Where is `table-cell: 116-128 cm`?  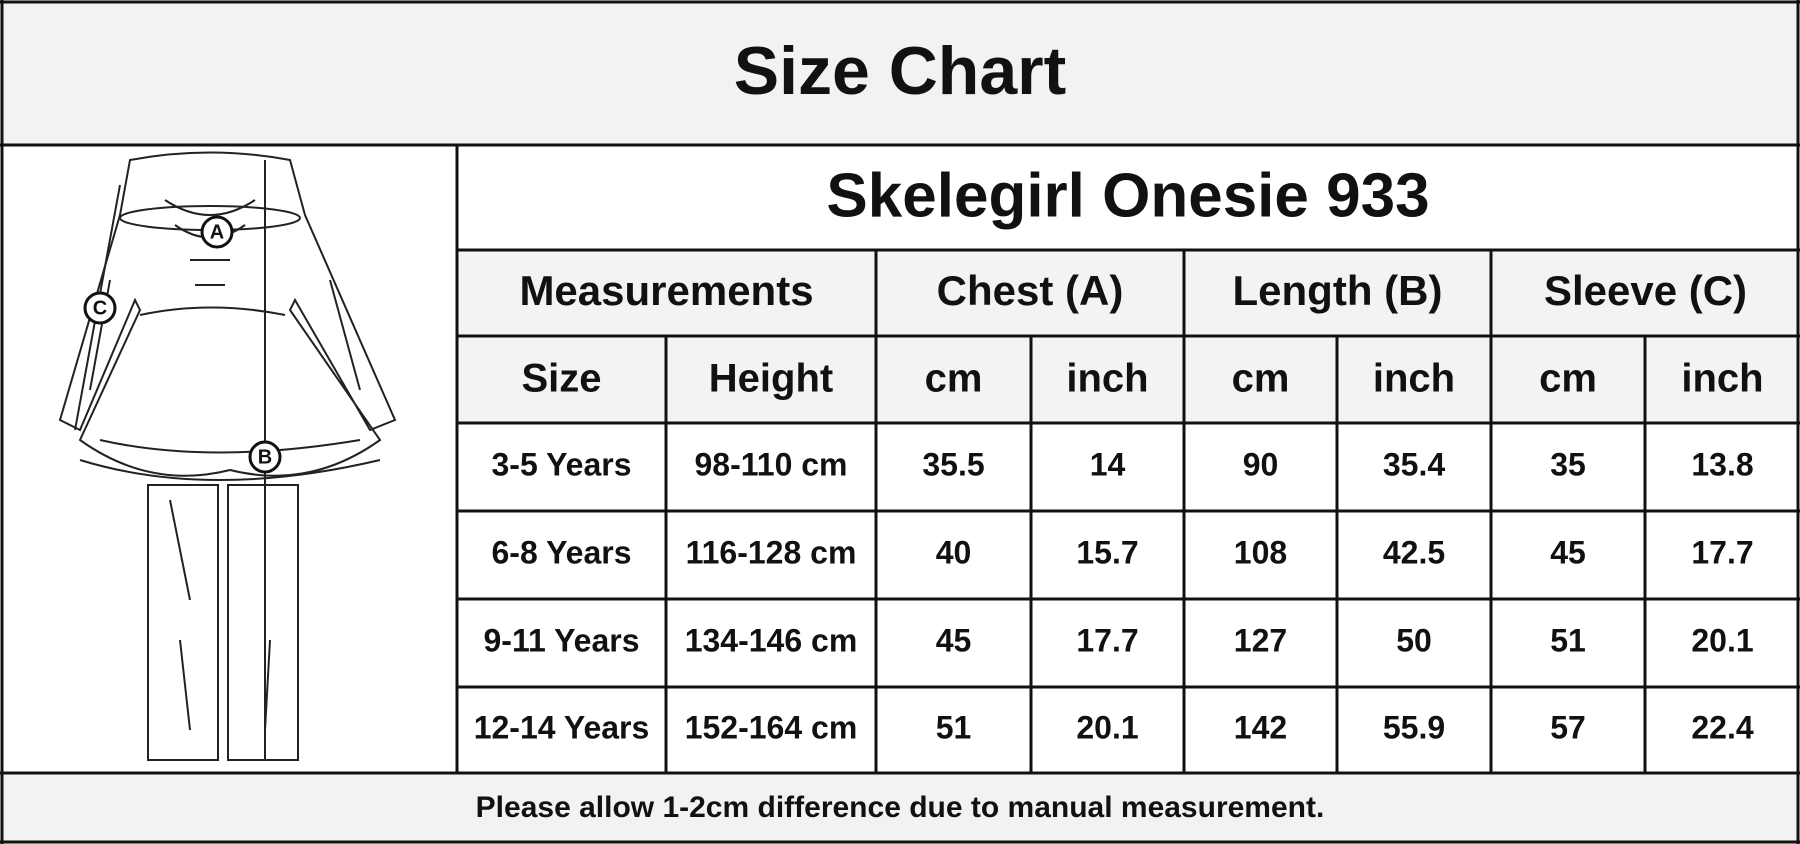
table-cell: 116-128 cm is located at coordinates (771, 552).